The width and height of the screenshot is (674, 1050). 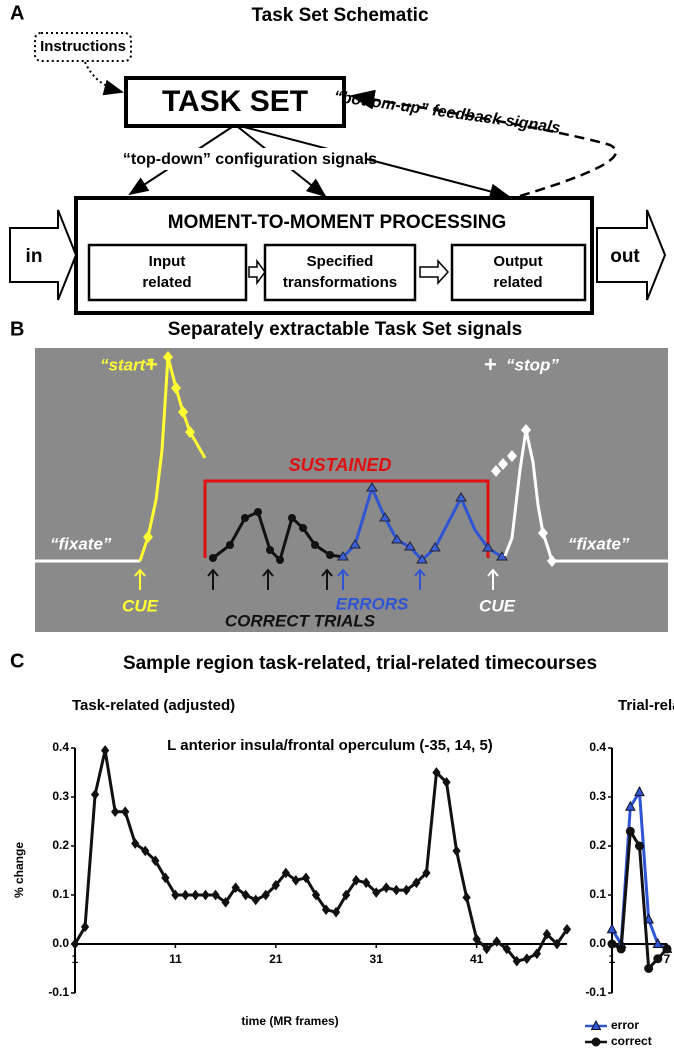 What do you see at coordinates (337, 222) in the screenshot?
I see `processing: MOMENT-TO-MOMENT PROCESSING` at bounding box center [337, 222].